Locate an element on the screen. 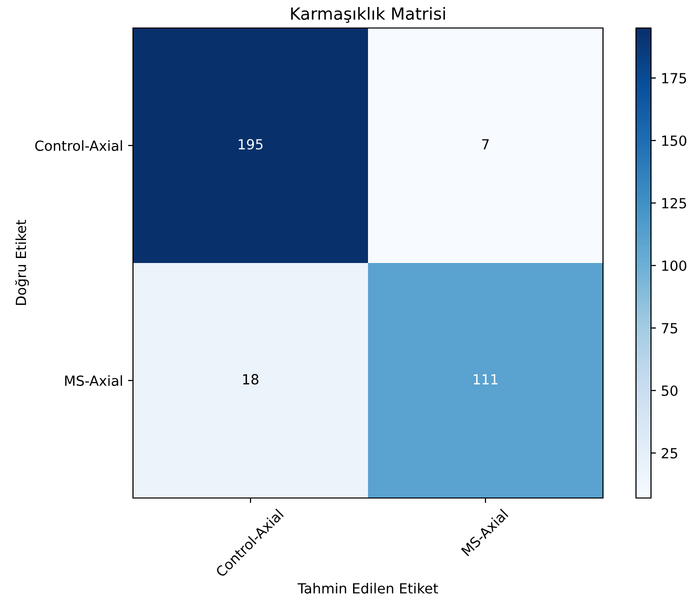 The width and height of the screenshot is (695, 603). data-label: 195 is located at coordinates (250, 144).